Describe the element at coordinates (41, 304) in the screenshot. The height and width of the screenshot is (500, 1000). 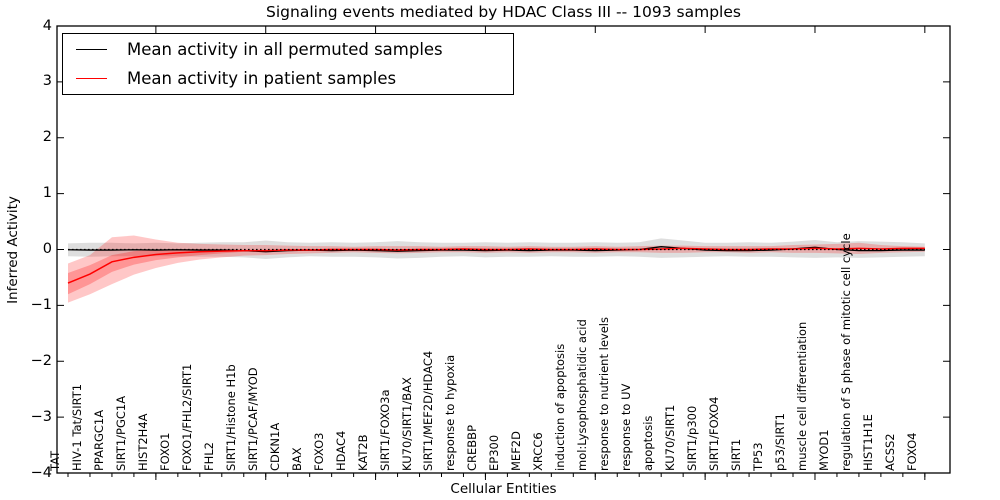
I see `y-tick-label: −1` at that location.